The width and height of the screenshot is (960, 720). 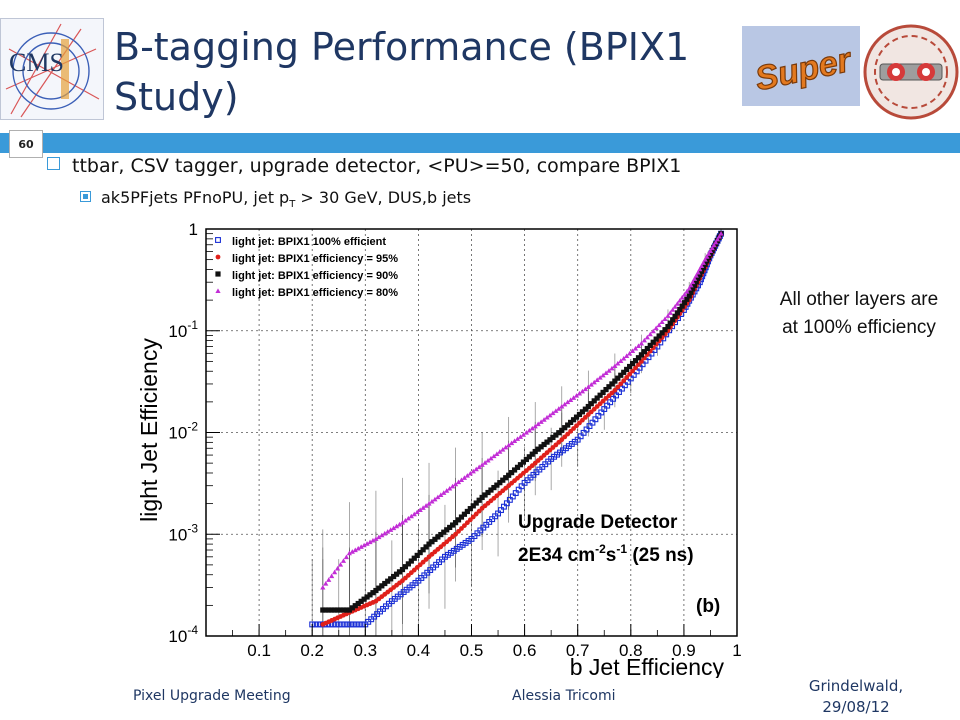 I want to click on x-tick-label: 0.3, so click(x=365, y=650).